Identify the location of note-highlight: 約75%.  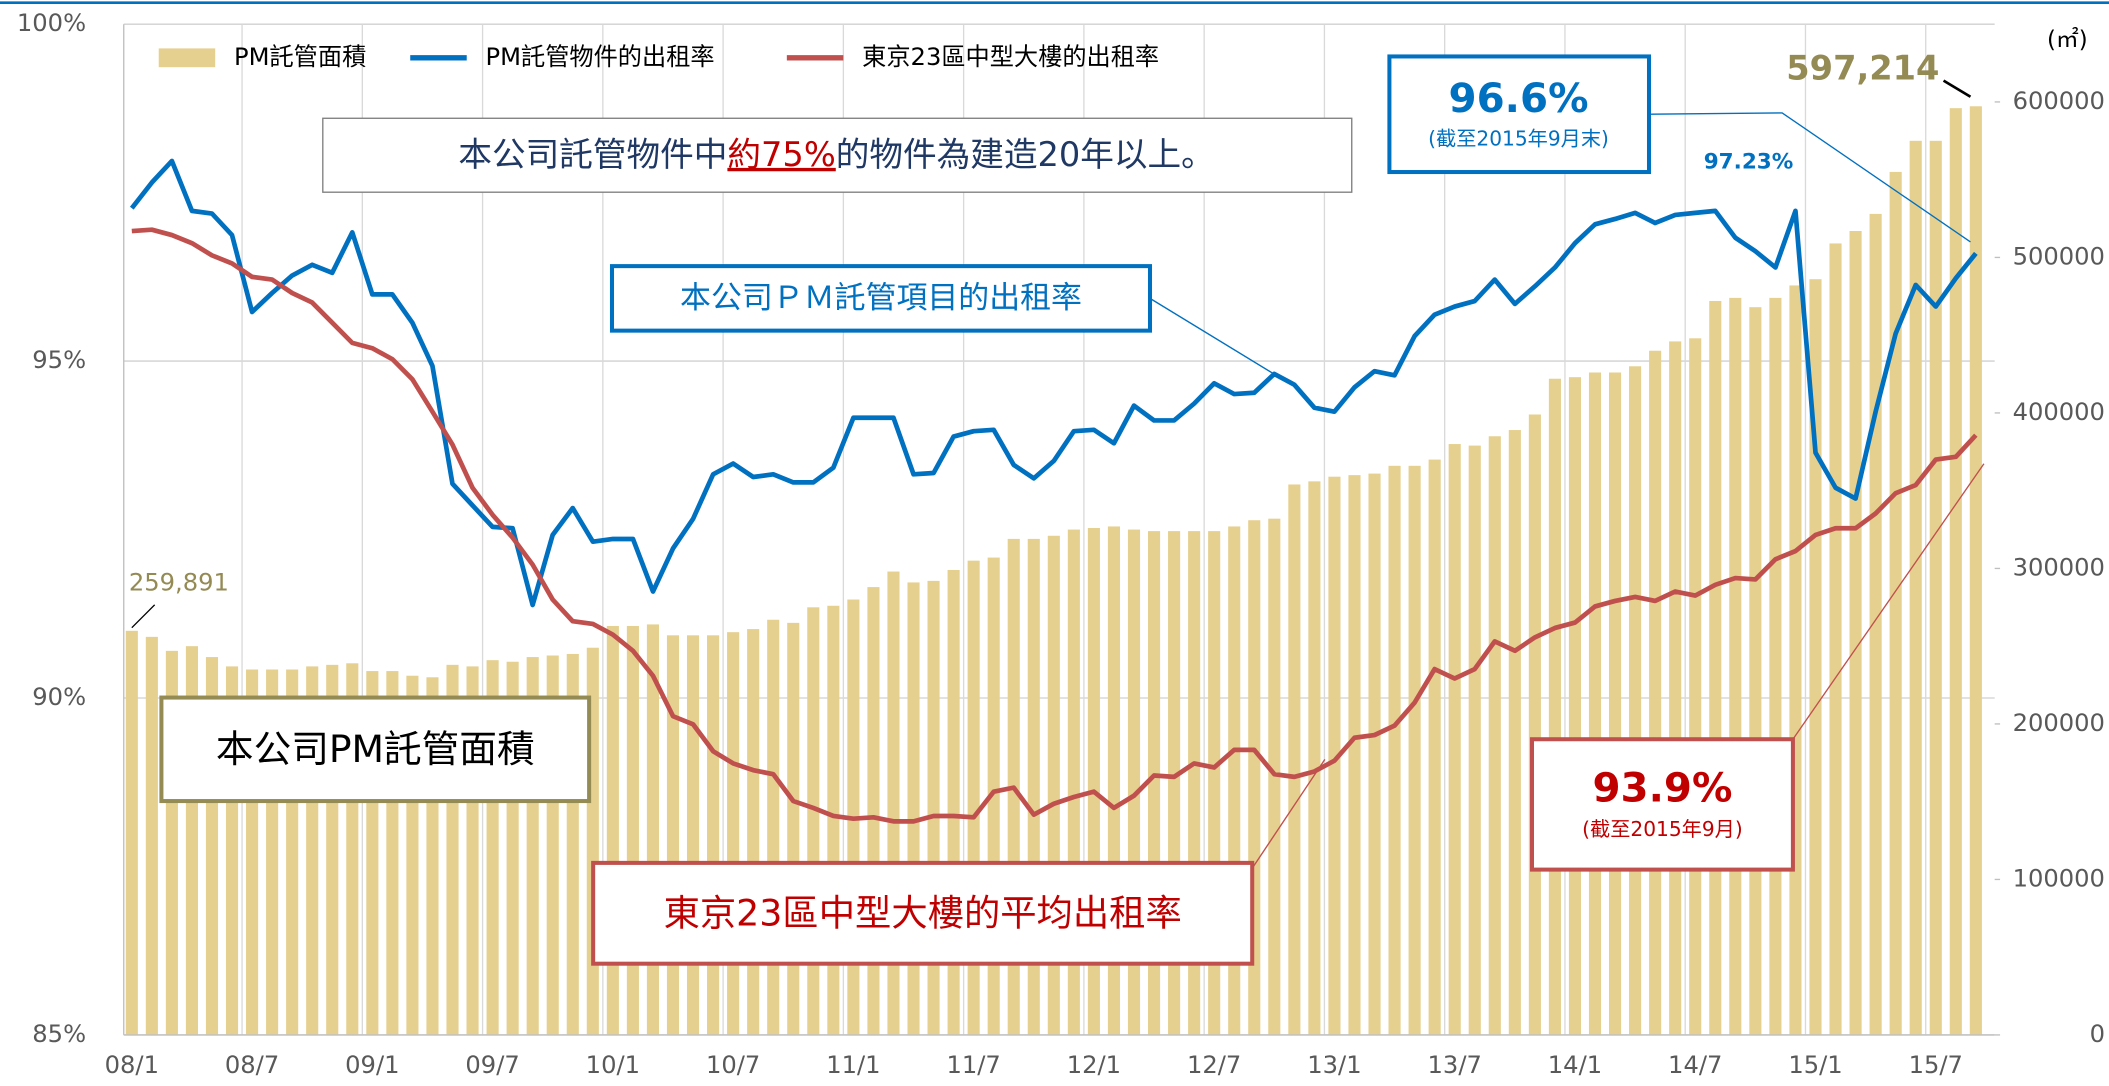
(781, 153).